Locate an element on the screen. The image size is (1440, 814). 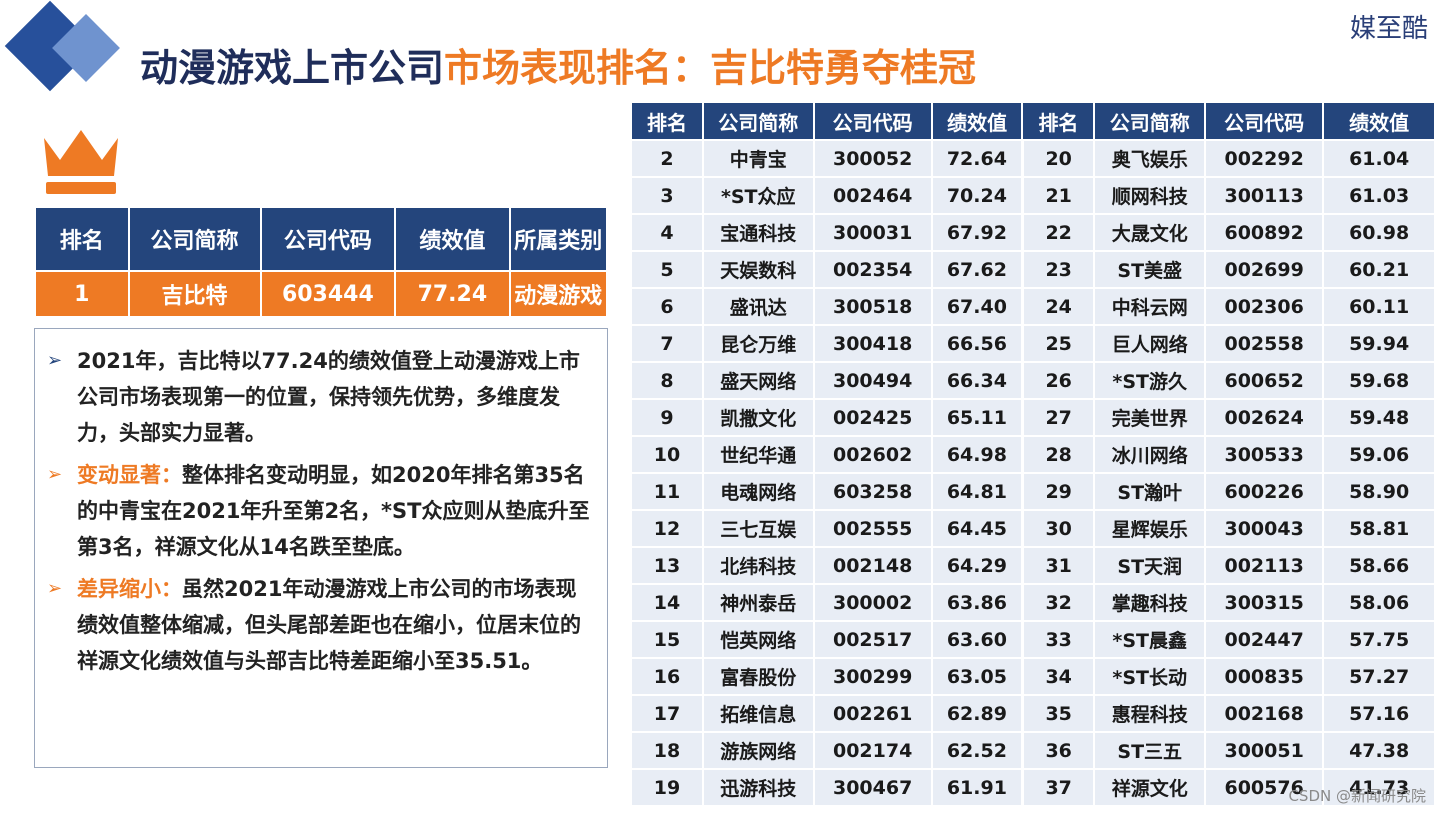
champion-table: 排名 公司简称 公司代码 绩效值 所属类别 1 吉比特 603444 77.24 动漫游戏 is located at coordinates (321, 262).